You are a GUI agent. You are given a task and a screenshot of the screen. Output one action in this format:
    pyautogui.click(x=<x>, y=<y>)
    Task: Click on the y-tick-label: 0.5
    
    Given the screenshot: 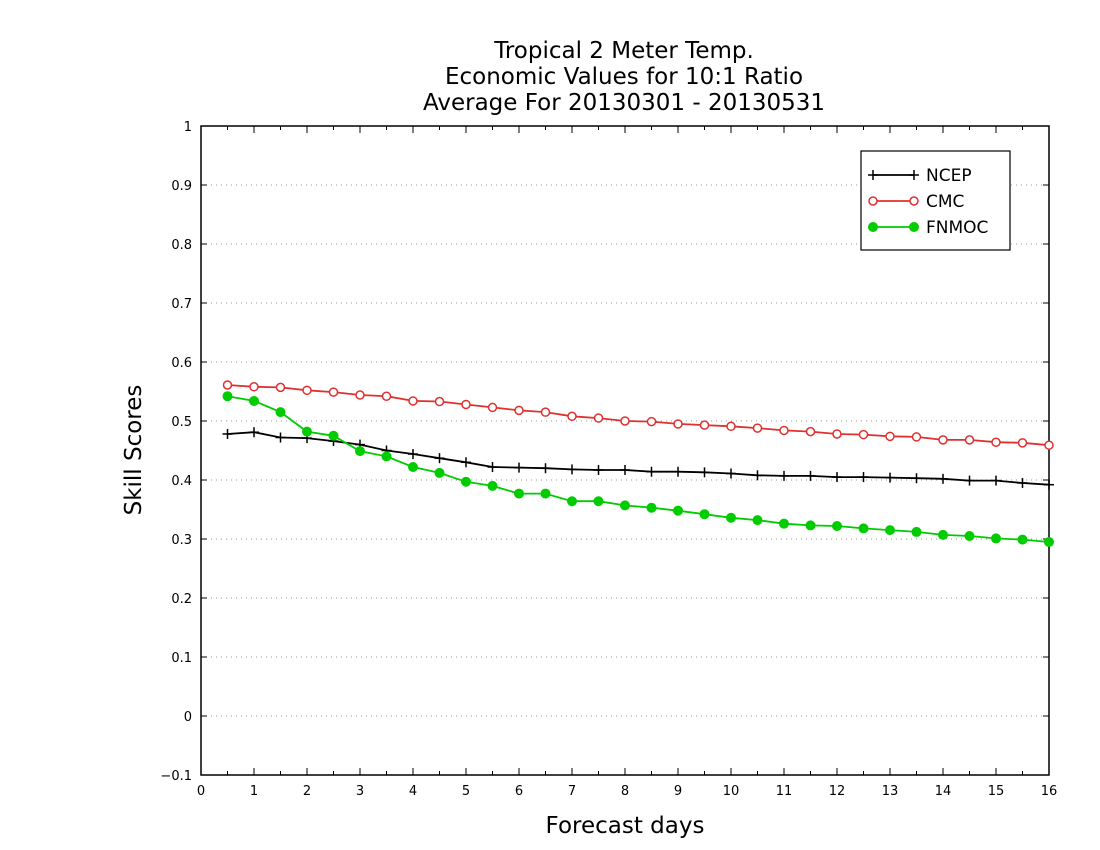 What is the action you would take?
    pyautogui.click(x=181, y=422)
    